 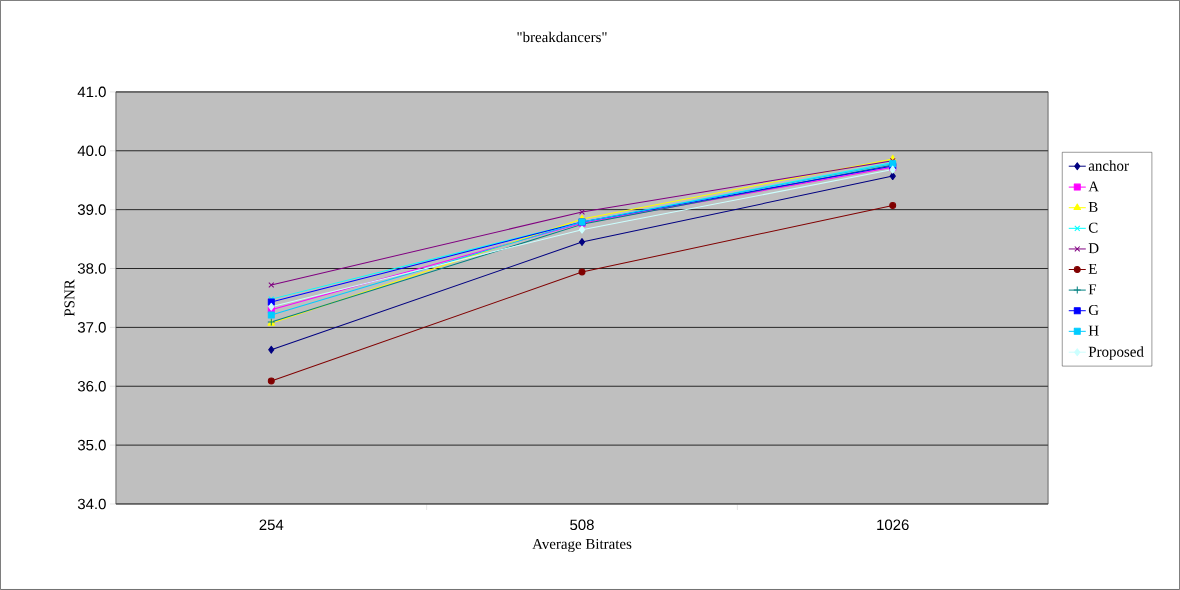 What do you see at coordinates (69, 298) in the screenshot?
I see `y-axis-title: PSNR` at bounding box center [69, 298].